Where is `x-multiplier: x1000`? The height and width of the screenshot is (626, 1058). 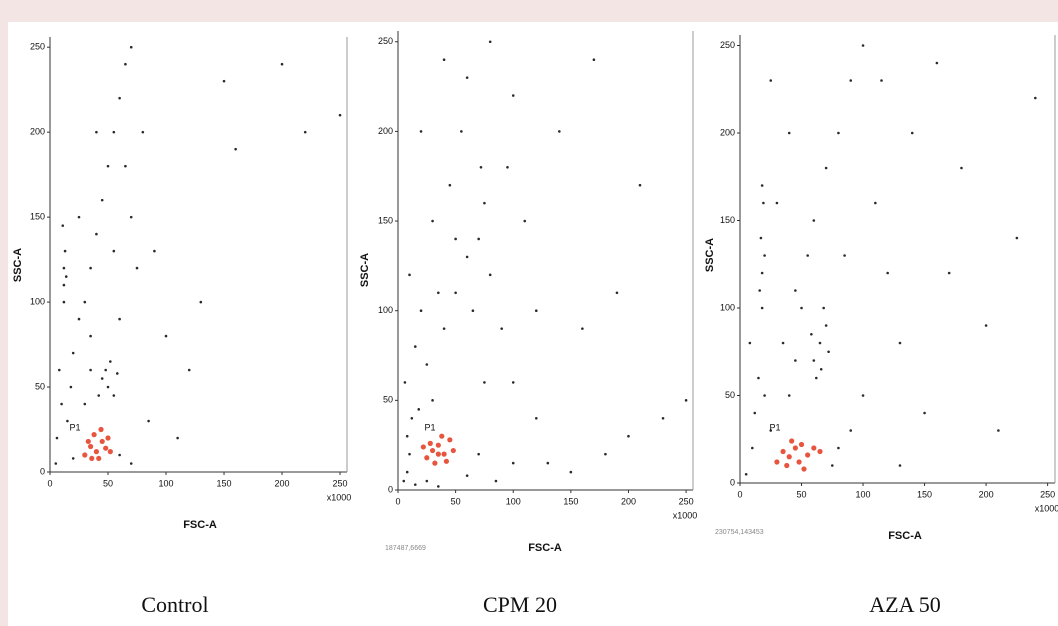 x-multiplier: x1000 is located at coordinates (1046, 508).